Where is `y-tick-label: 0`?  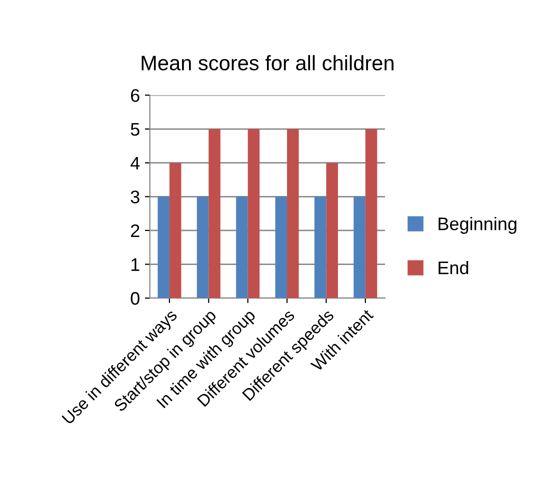
y-tick-label: 0 is located at coordinates (135, 298).